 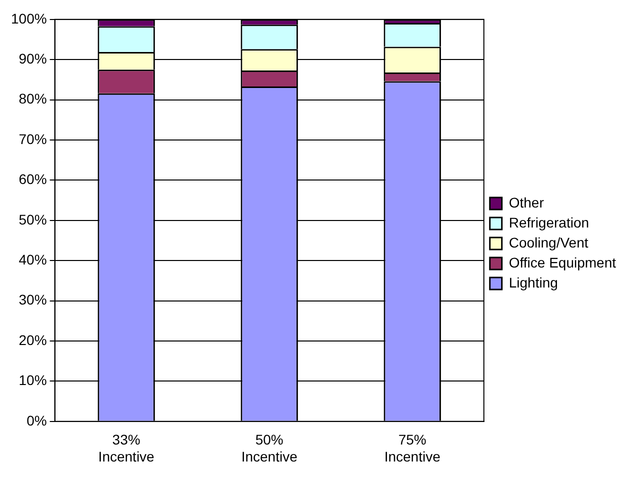 What do you see at coordinates (562, 262) in the screenshot?
I see `legend-label: Office Equipment` at bounding box center [562, 262].